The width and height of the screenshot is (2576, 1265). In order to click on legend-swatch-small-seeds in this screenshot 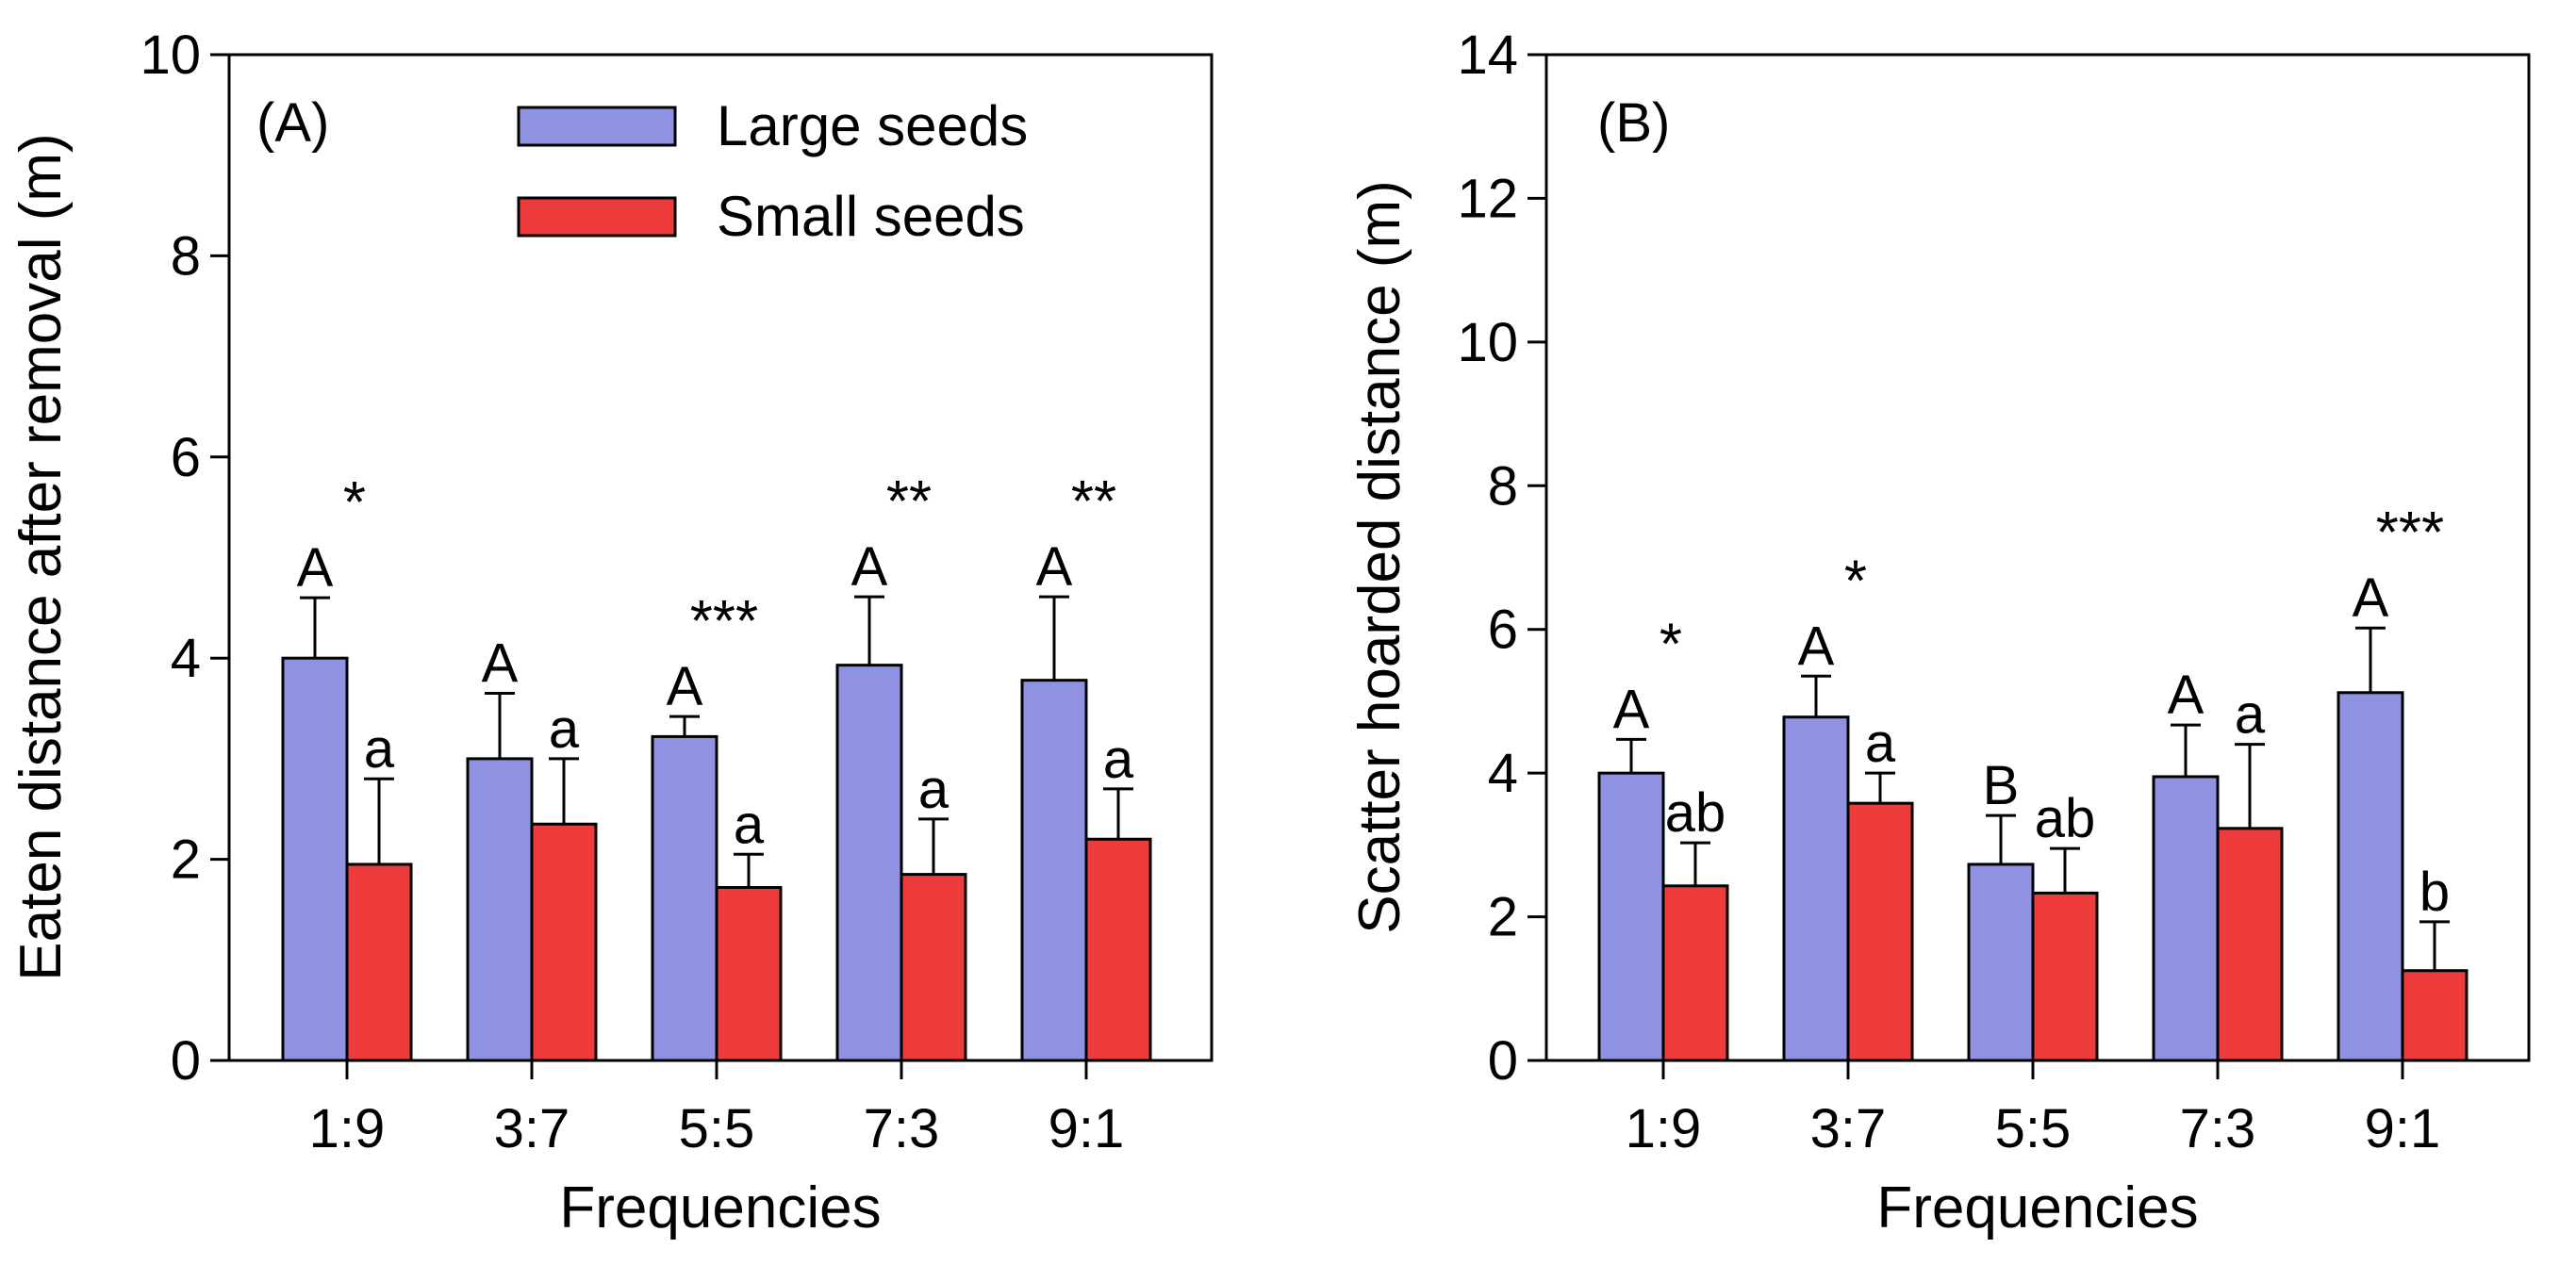, I will do `click(597, 217)`.